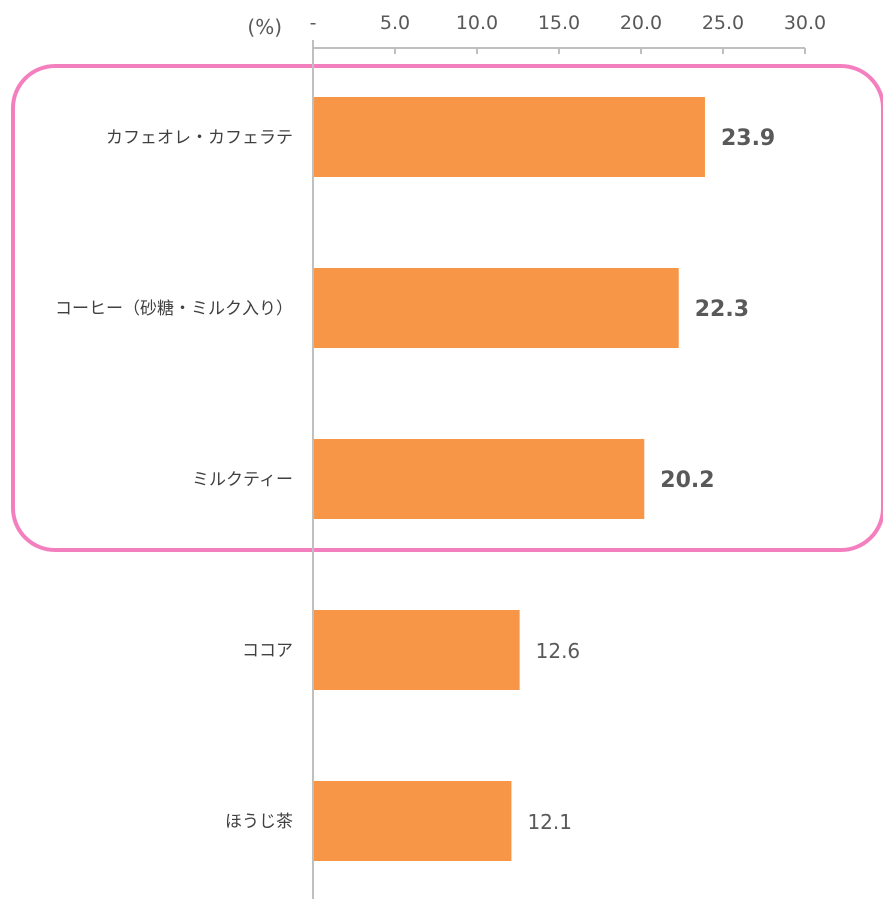  I want to click on category-label: ミルクティー, so click(242, 480).